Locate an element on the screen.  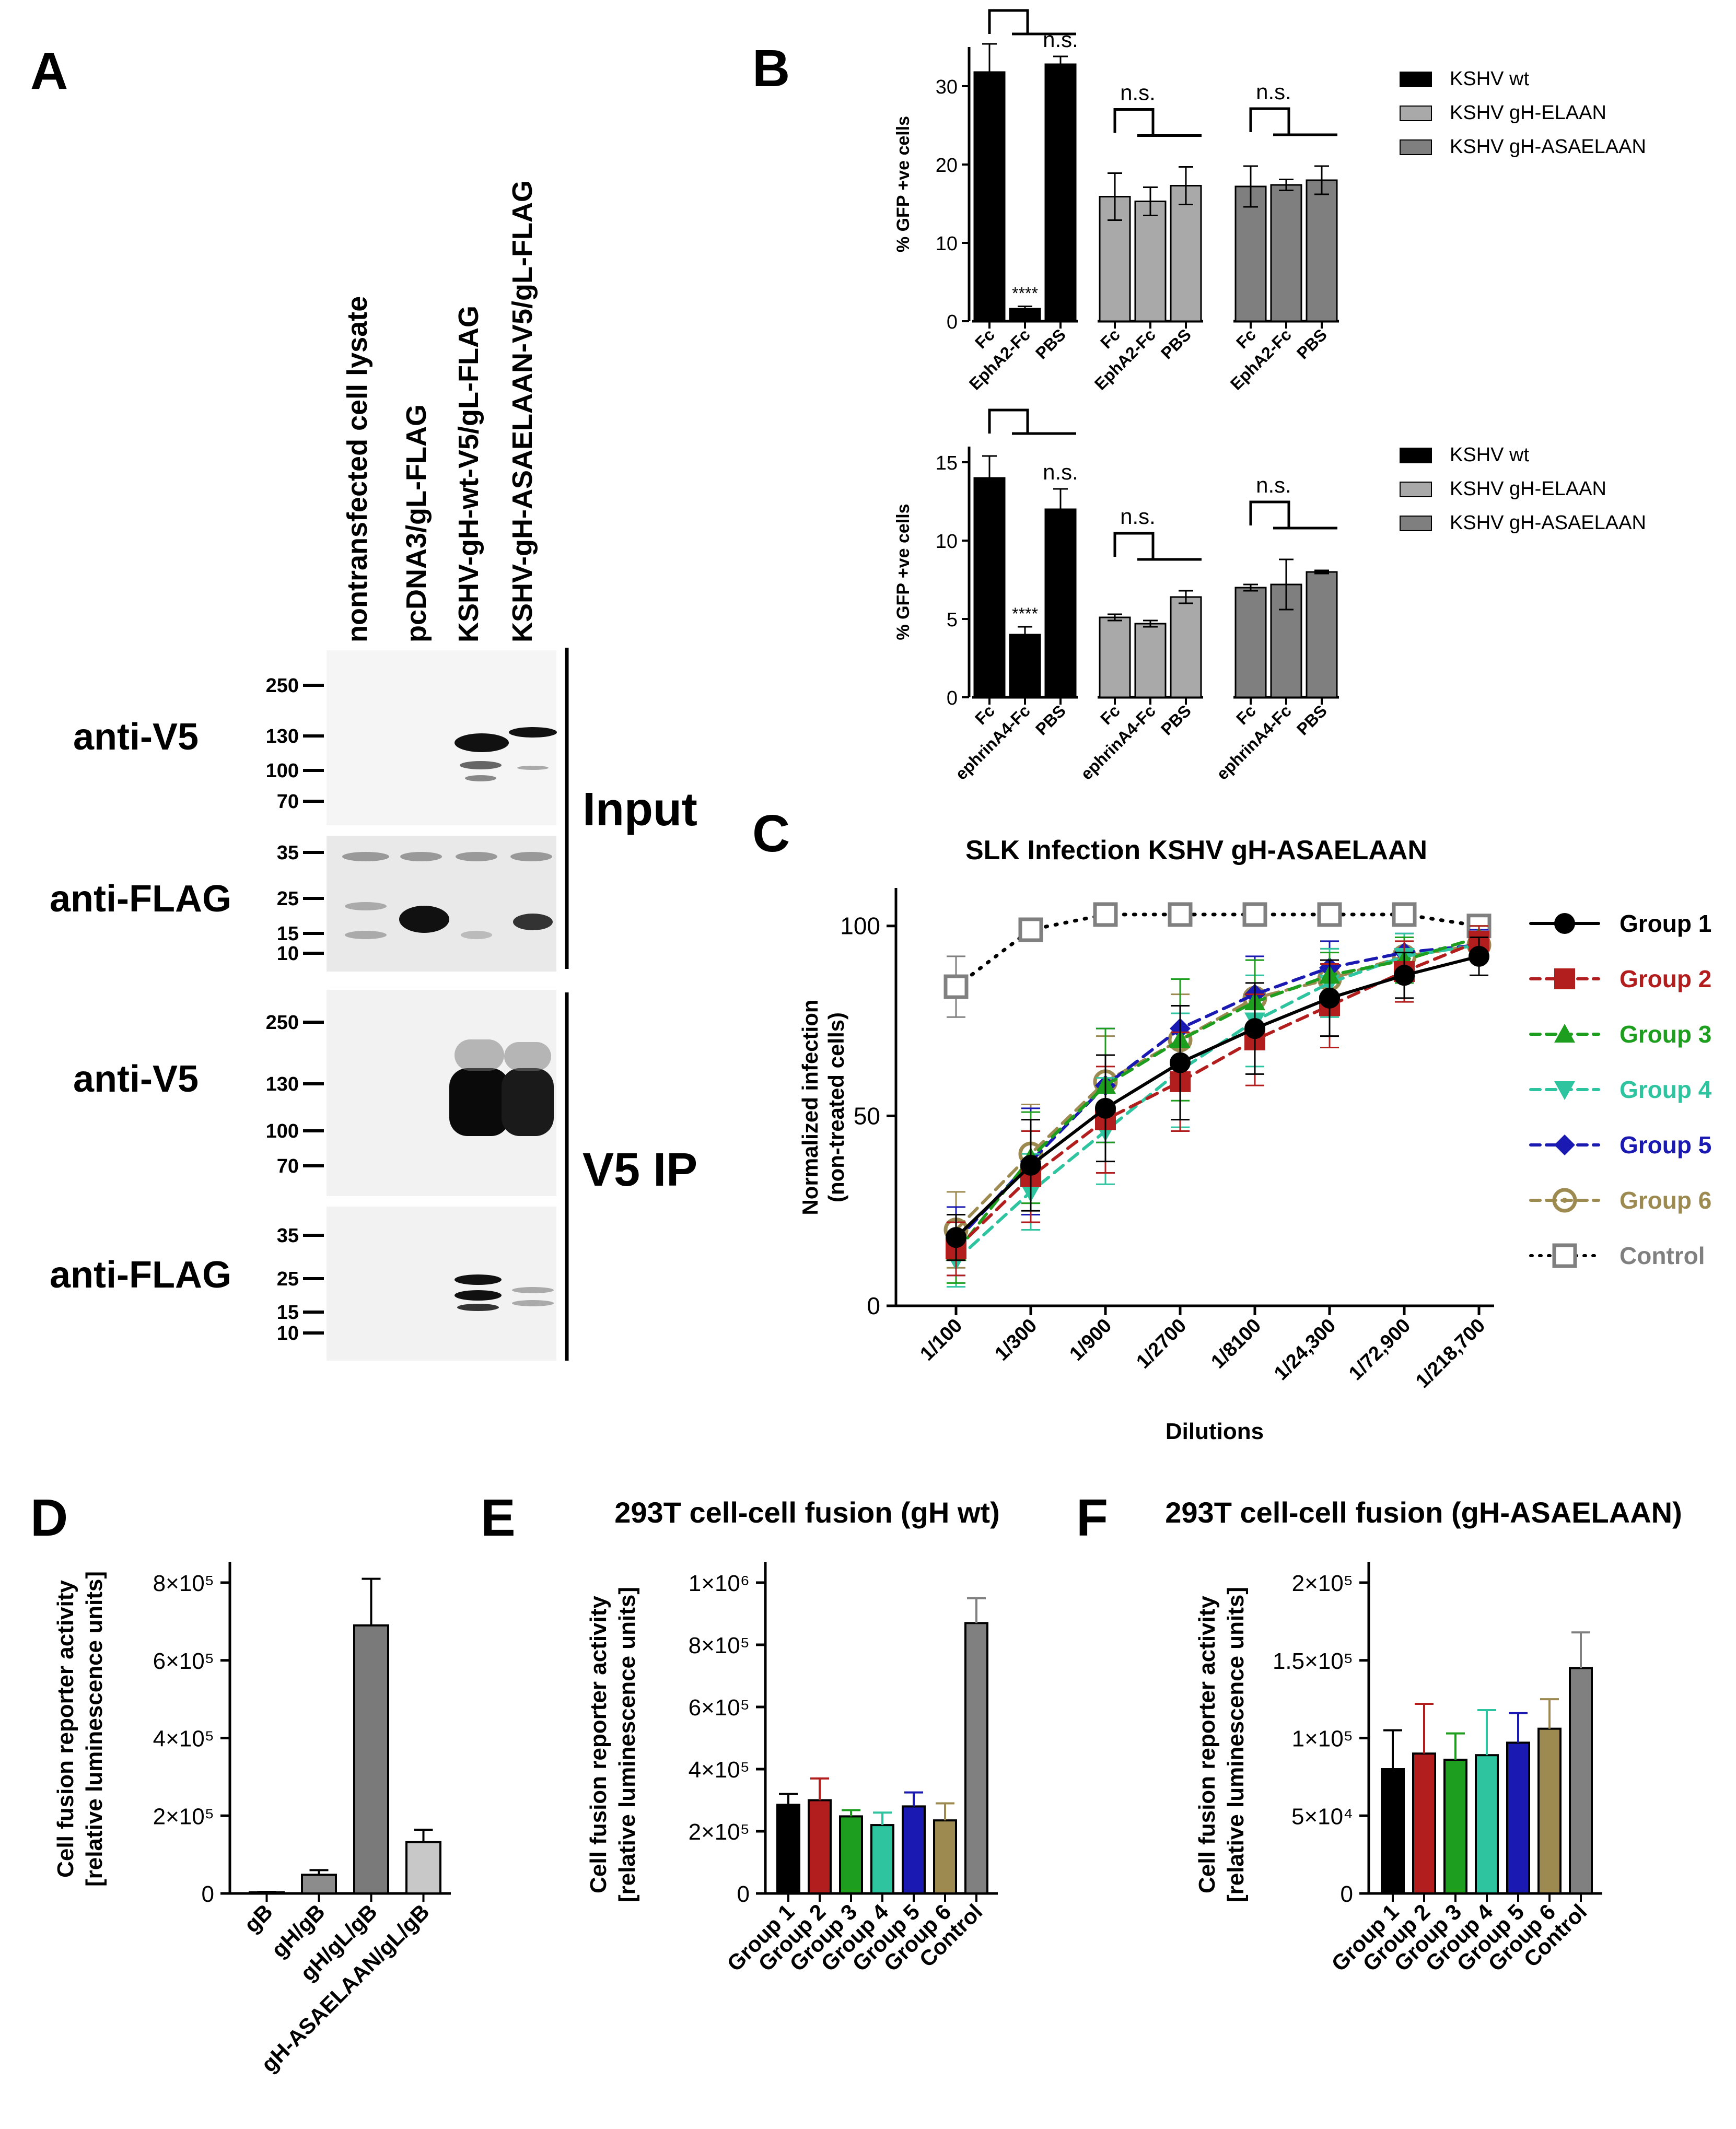
y-tick-label: 5 is located at coordinates (952, 620).